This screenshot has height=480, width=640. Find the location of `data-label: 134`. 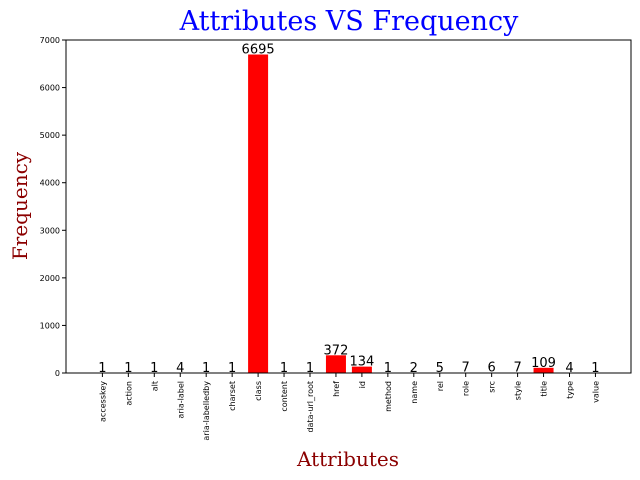

data-label: 134 is located at coordinates (361, 362).